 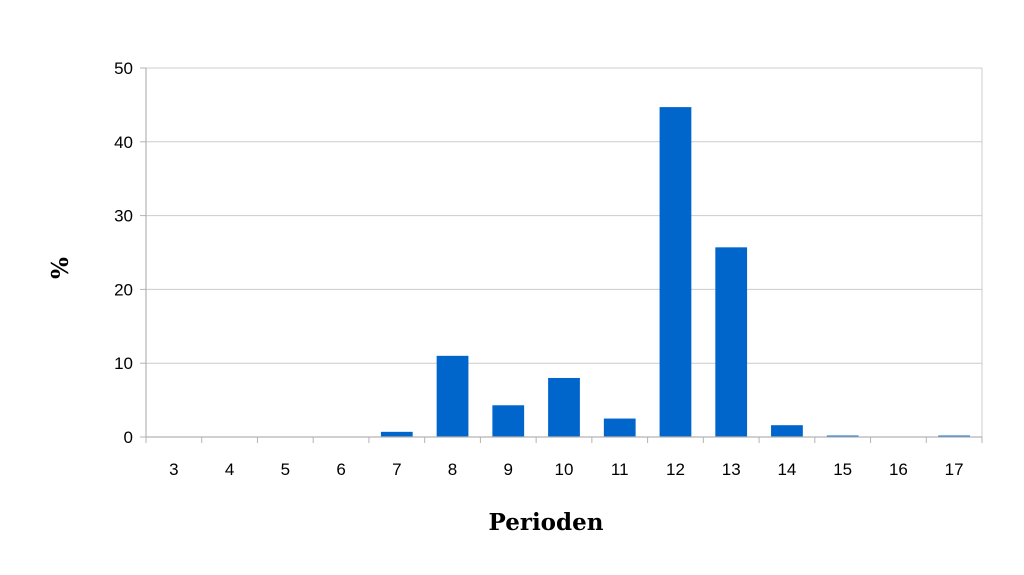 I want to click on x-tick-label: 4, so click(x=229, y=469).